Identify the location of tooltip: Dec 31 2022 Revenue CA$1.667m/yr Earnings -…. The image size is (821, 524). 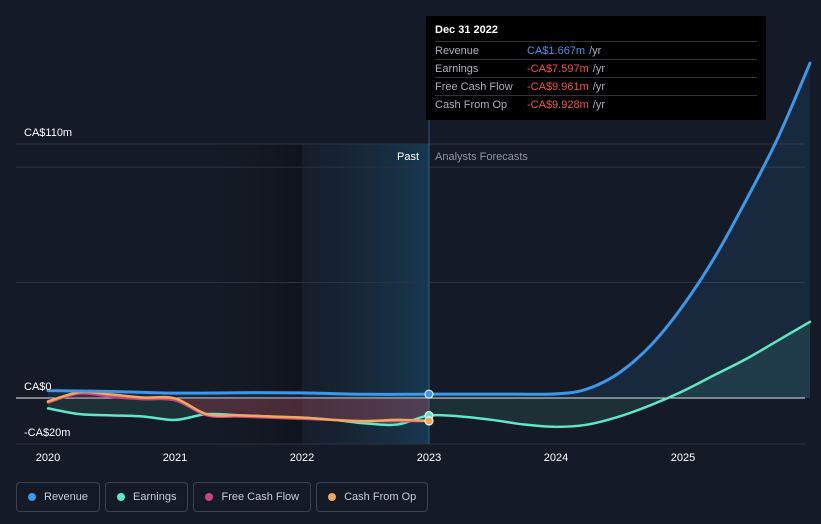
(596, 68).